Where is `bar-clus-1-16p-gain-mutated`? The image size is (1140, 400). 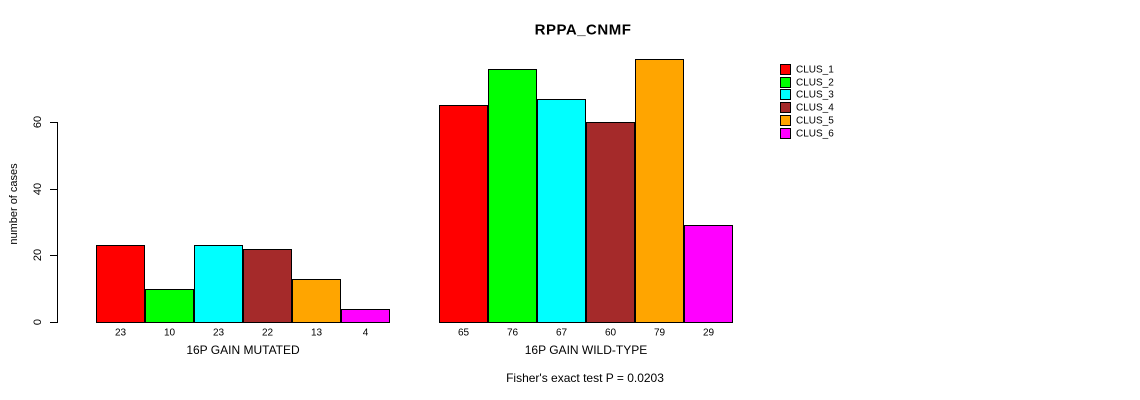
bar-clus-1-16p-gain-mutated is located at coordinates (120, 284).